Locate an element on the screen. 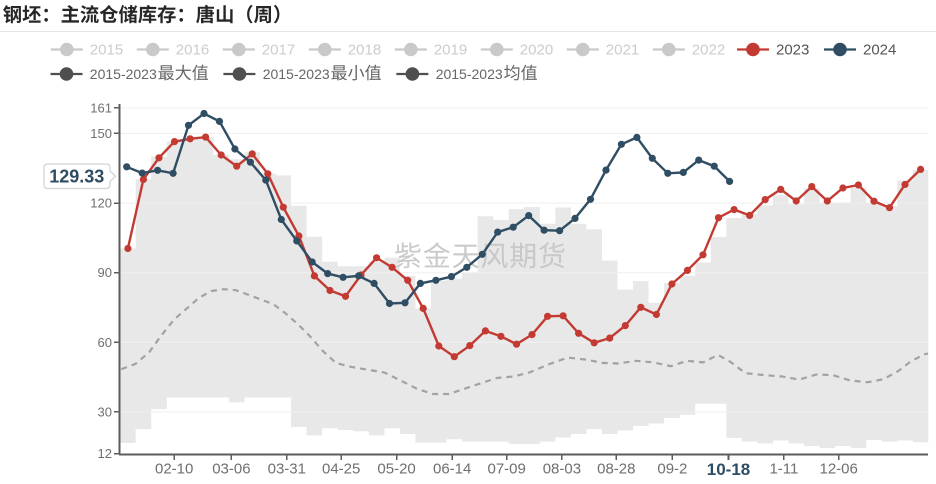 The height and width of the screenshot is (484, 936). svg-text: 10-18 is located at coordinates (728, 469).